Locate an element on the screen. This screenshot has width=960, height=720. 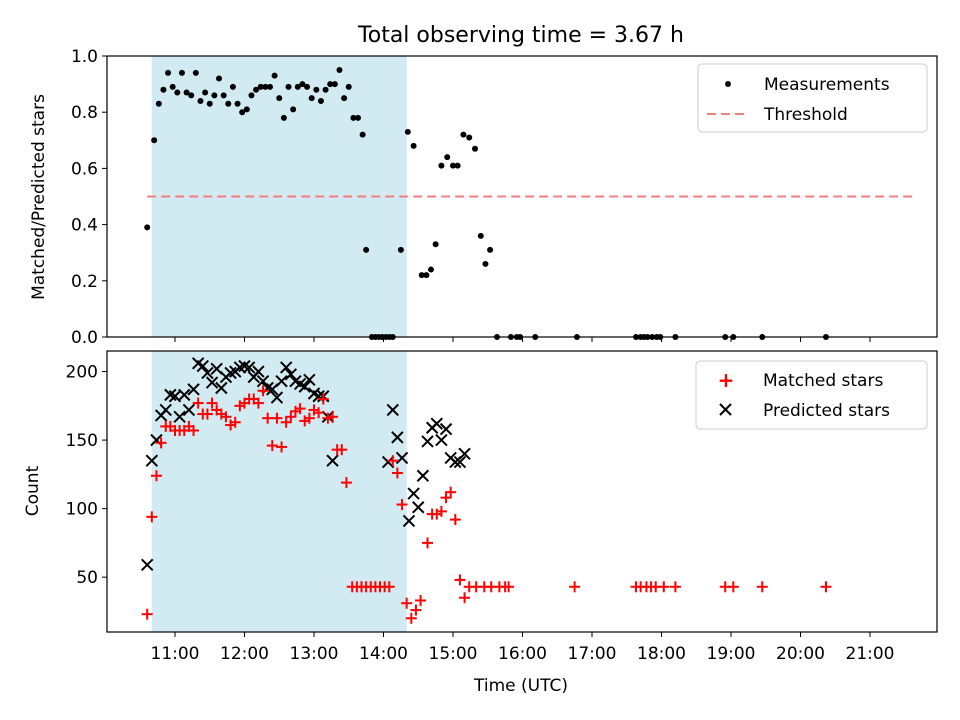
x-tick-label: 20:00 is located at coordinates (800, 654).